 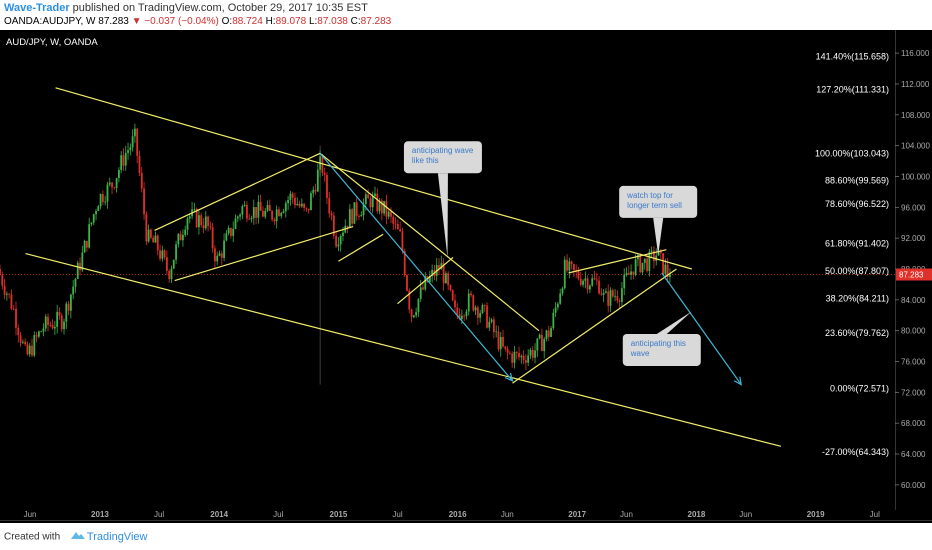 What do you see at coordinates (913, 423) in the screenshot?
I see `price-tick-label: 68.000` at bounding box center [913, 423].